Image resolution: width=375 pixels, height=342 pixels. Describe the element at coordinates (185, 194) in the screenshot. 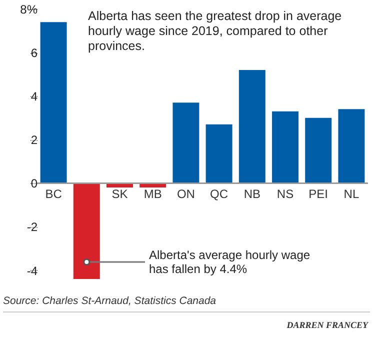

I see `x-tick-label: ON` at that location.